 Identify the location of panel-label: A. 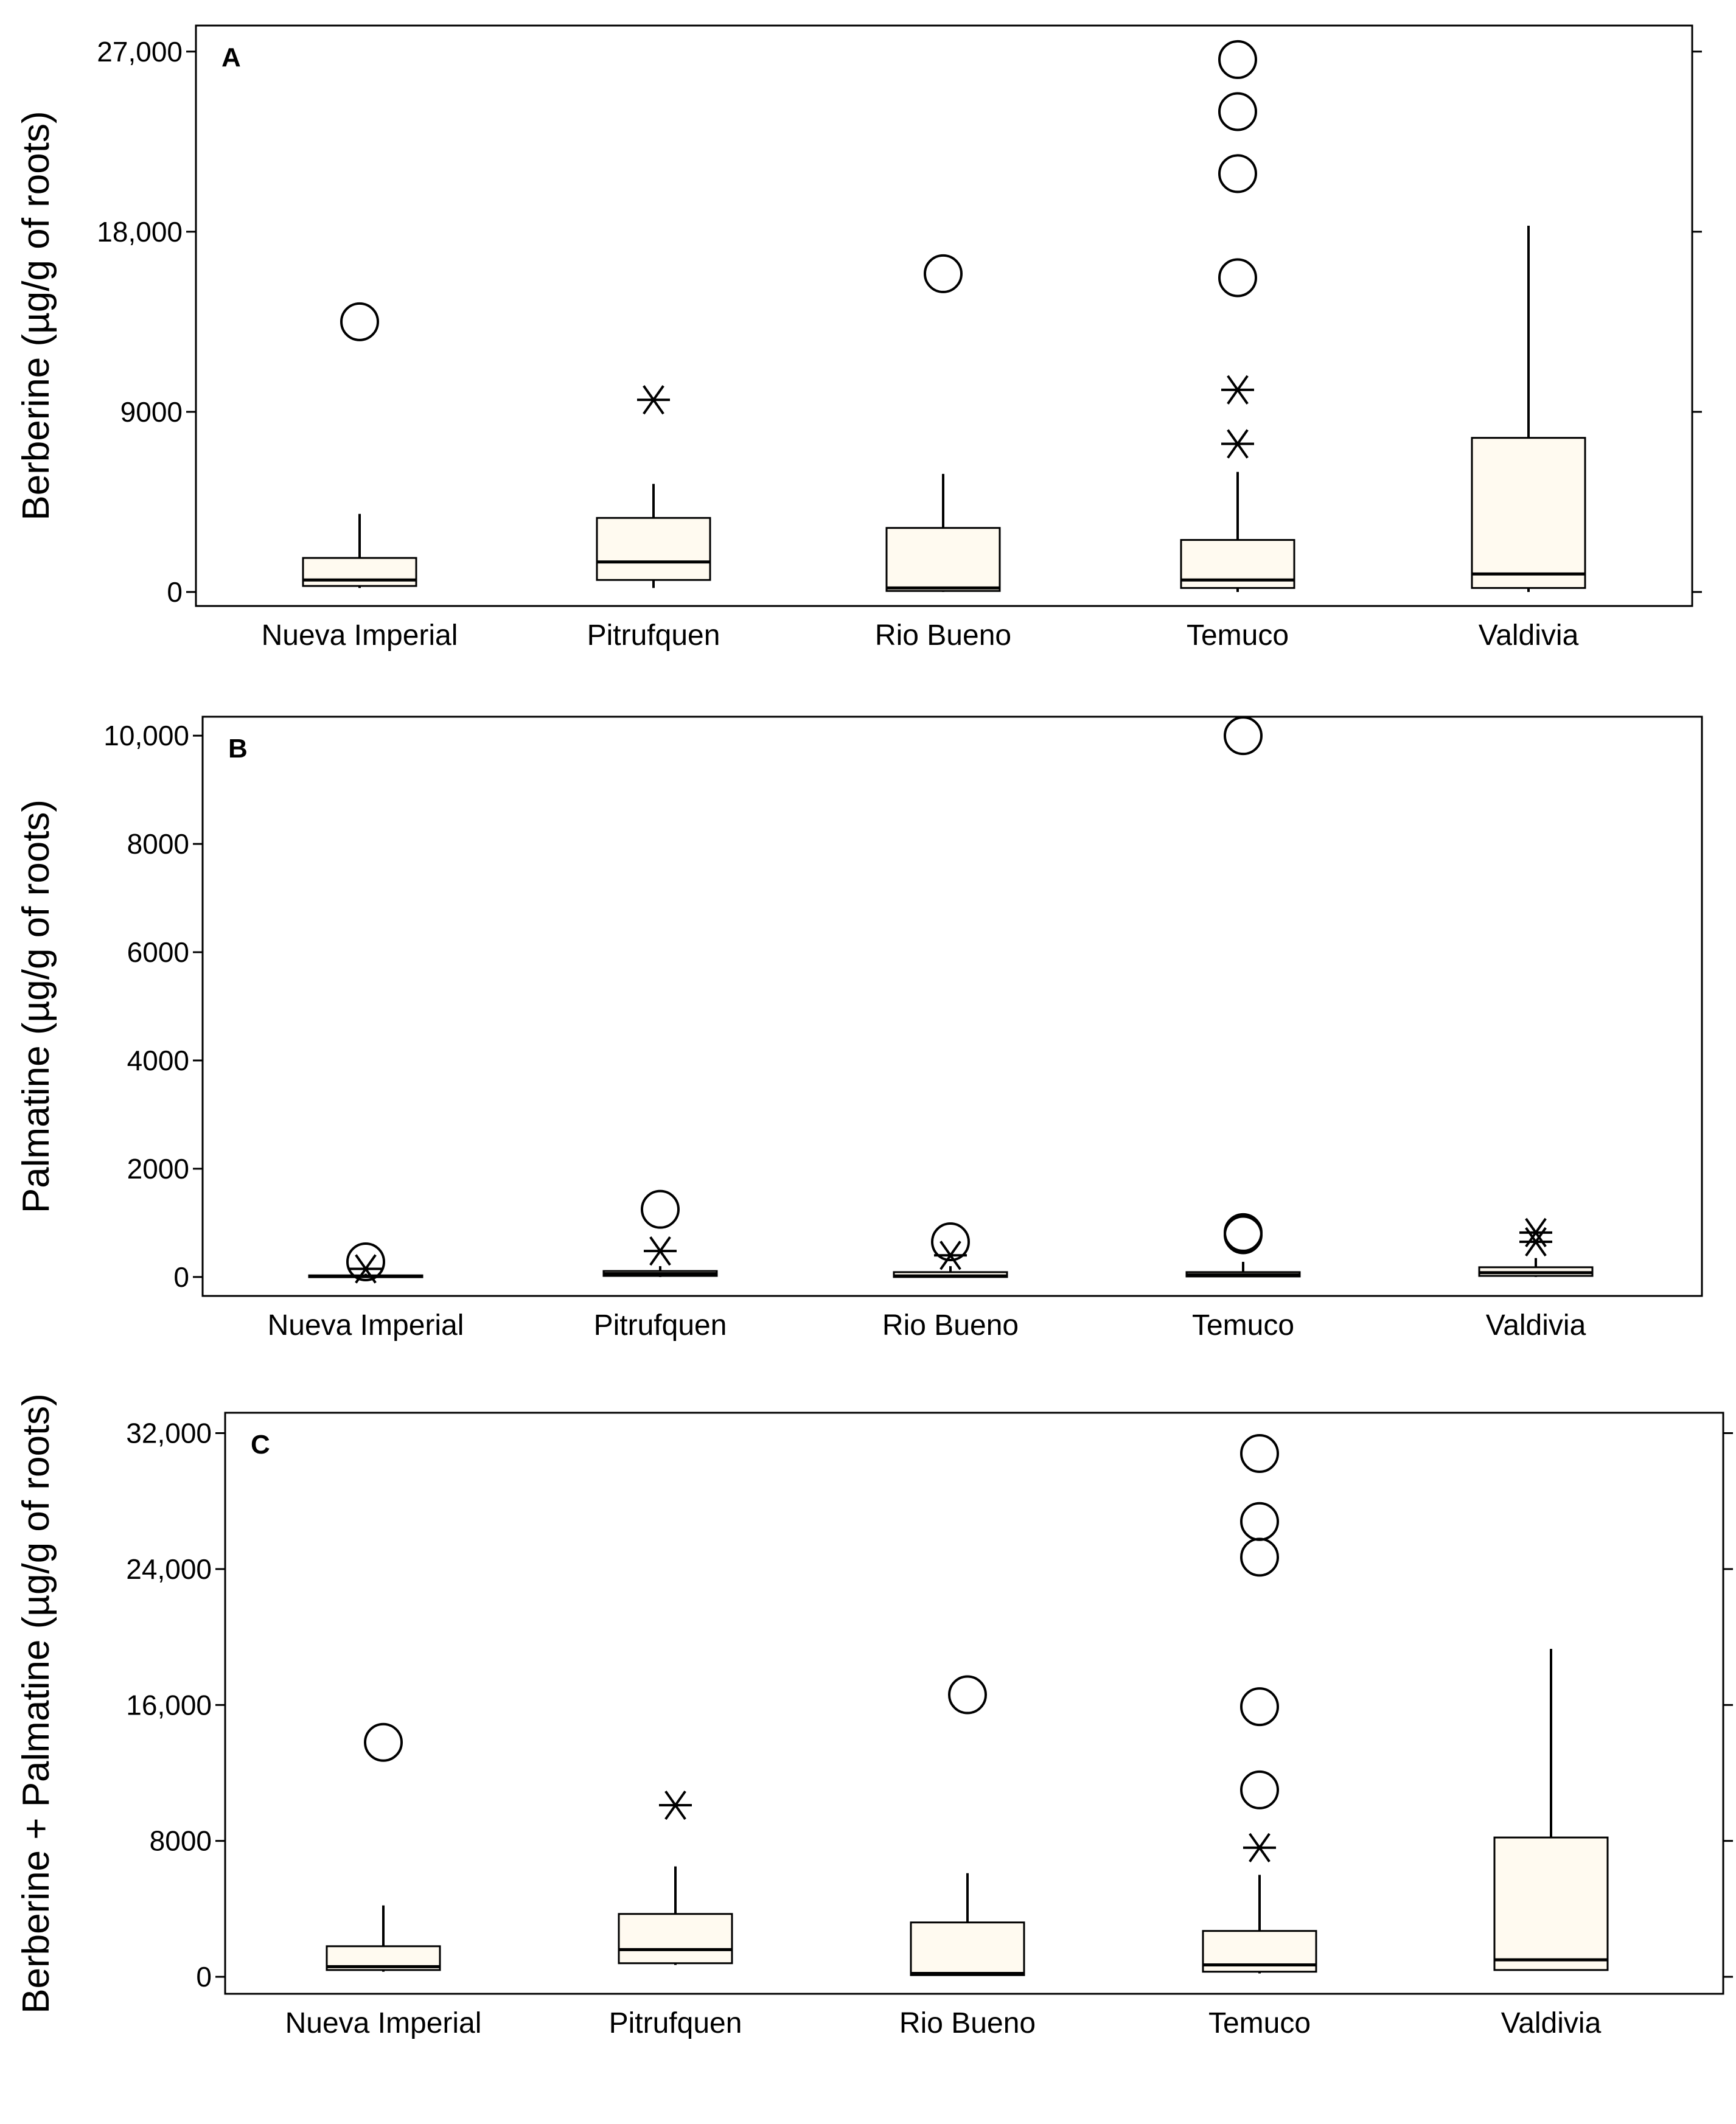
(231, 58).